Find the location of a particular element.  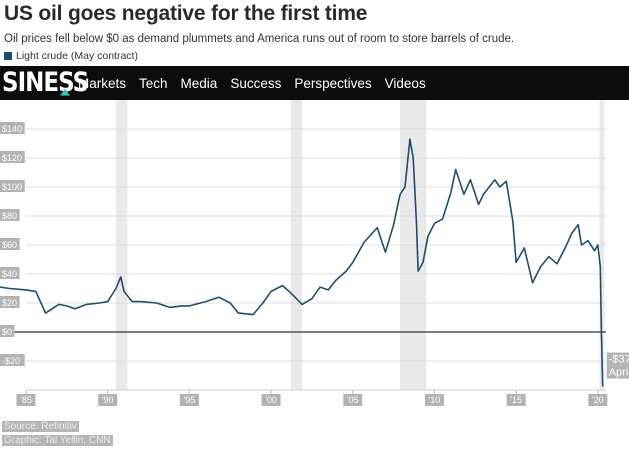

source-note: Source: Refinitiv is located at coordinates (40, 426).